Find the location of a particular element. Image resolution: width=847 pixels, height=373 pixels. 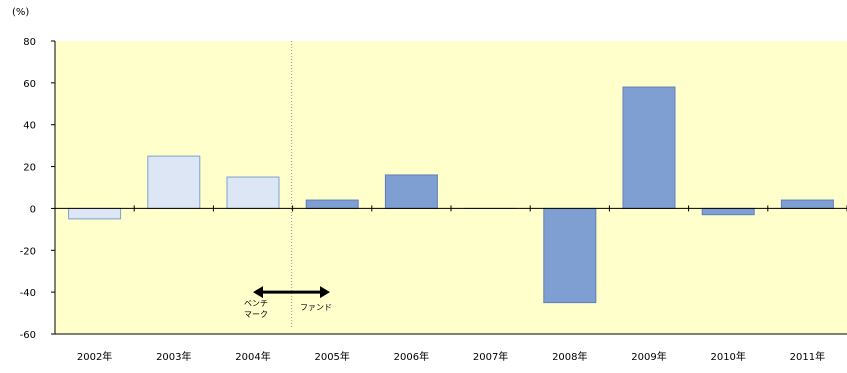

fund-label: ファンド is located at coordinates (316, 307).